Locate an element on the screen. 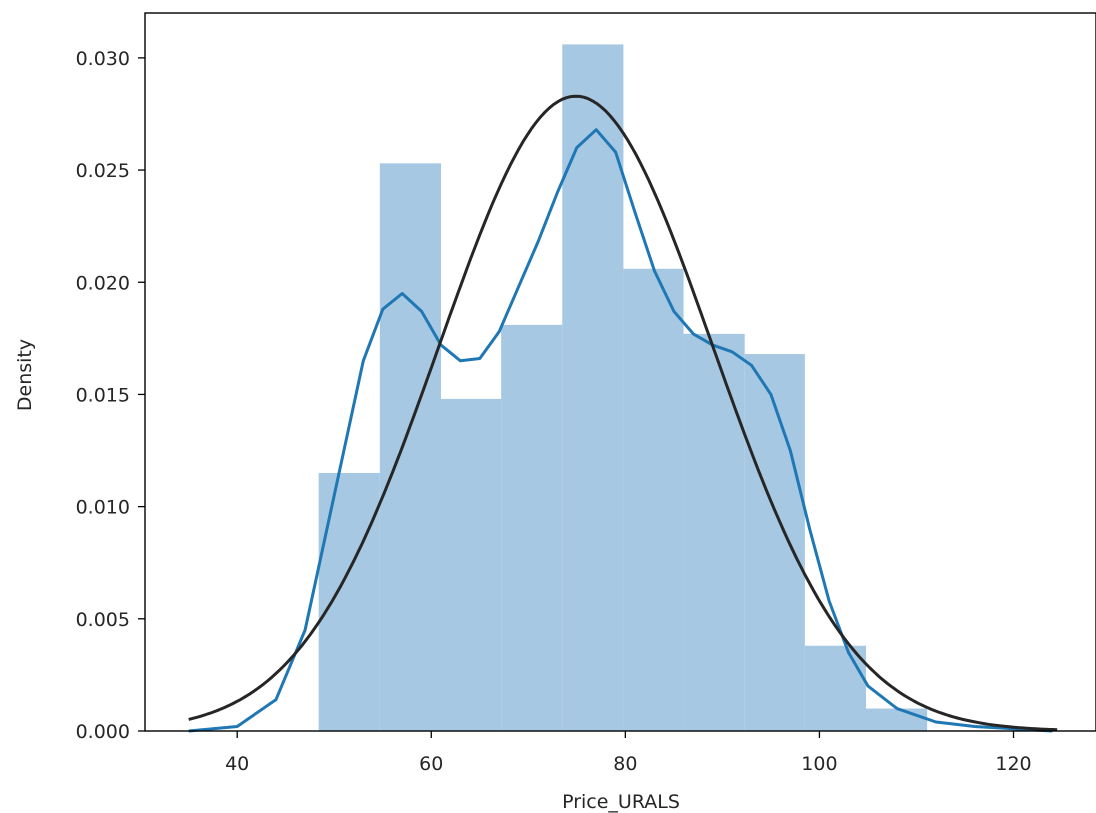 The image size is (1096, 813). y-tick-label: 0.025 is located at coordinates (103, 171).